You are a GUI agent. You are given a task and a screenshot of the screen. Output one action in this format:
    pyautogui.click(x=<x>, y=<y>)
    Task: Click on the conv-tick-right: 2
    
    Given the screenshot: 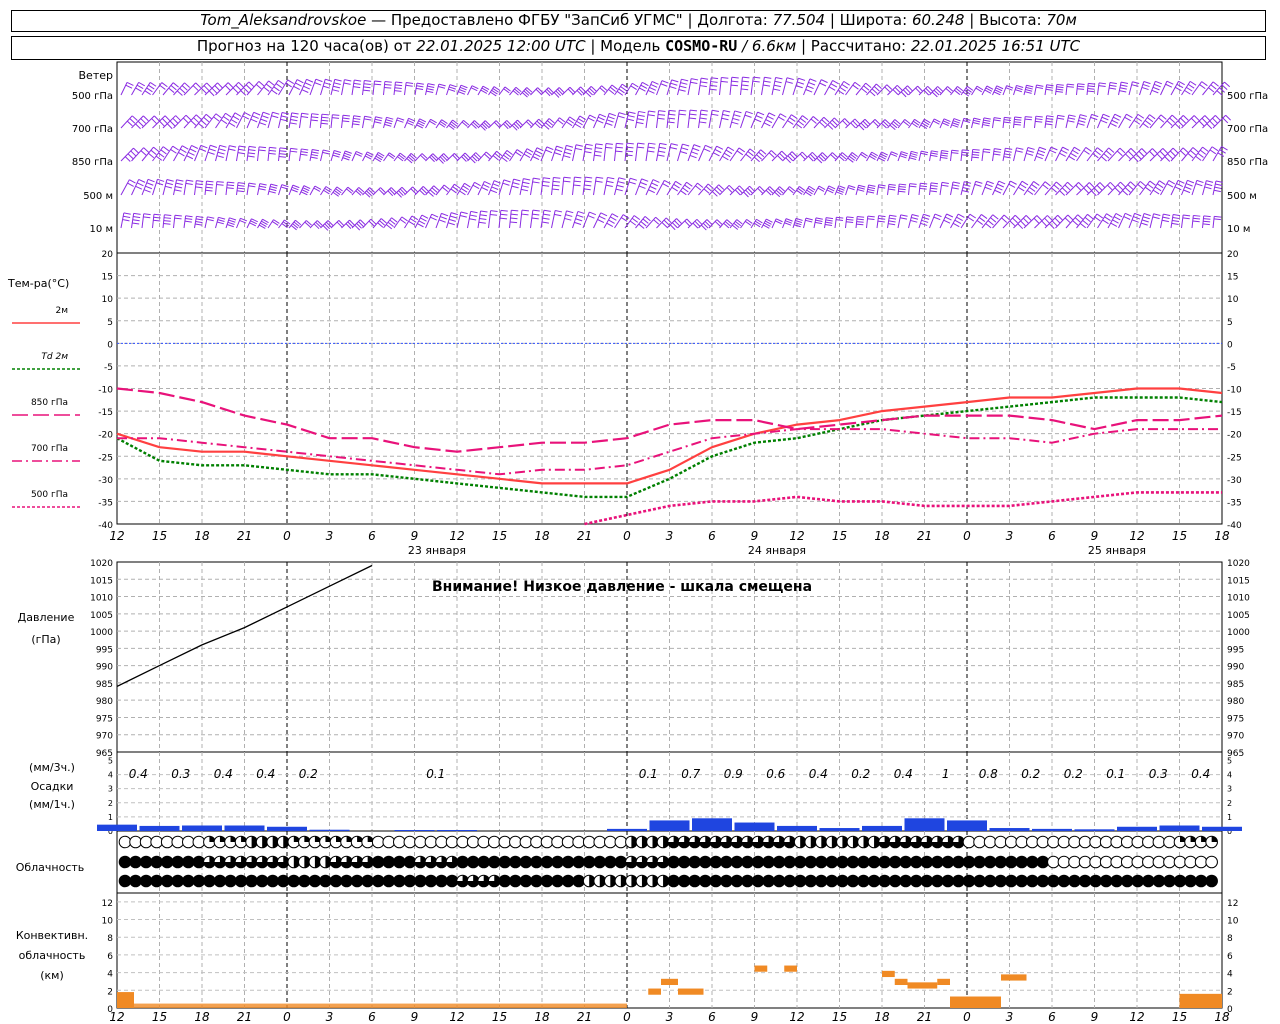 What is the action you would take?
    pyautogui.click(x=1230, y=992)
    